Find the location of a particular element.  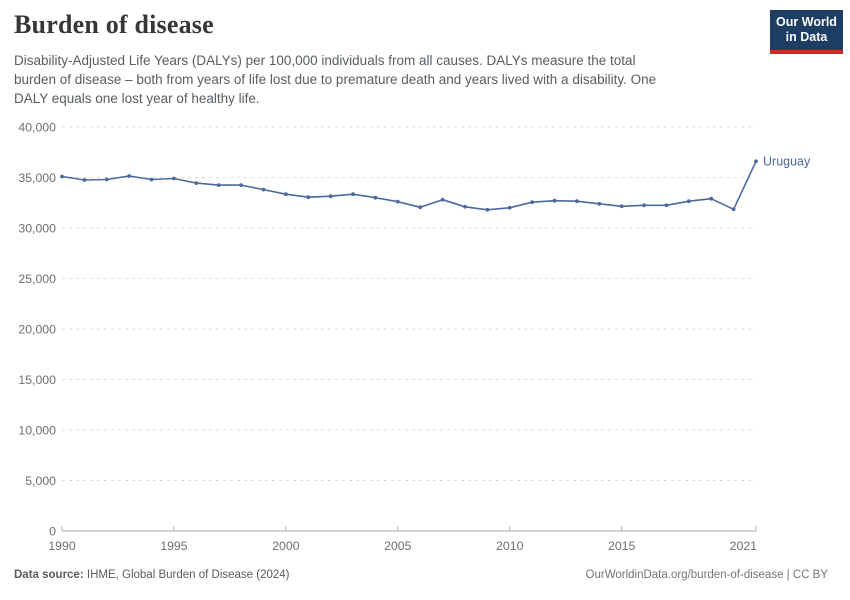

owid-logo: Our World in Data is located at coordinates (806, 32).